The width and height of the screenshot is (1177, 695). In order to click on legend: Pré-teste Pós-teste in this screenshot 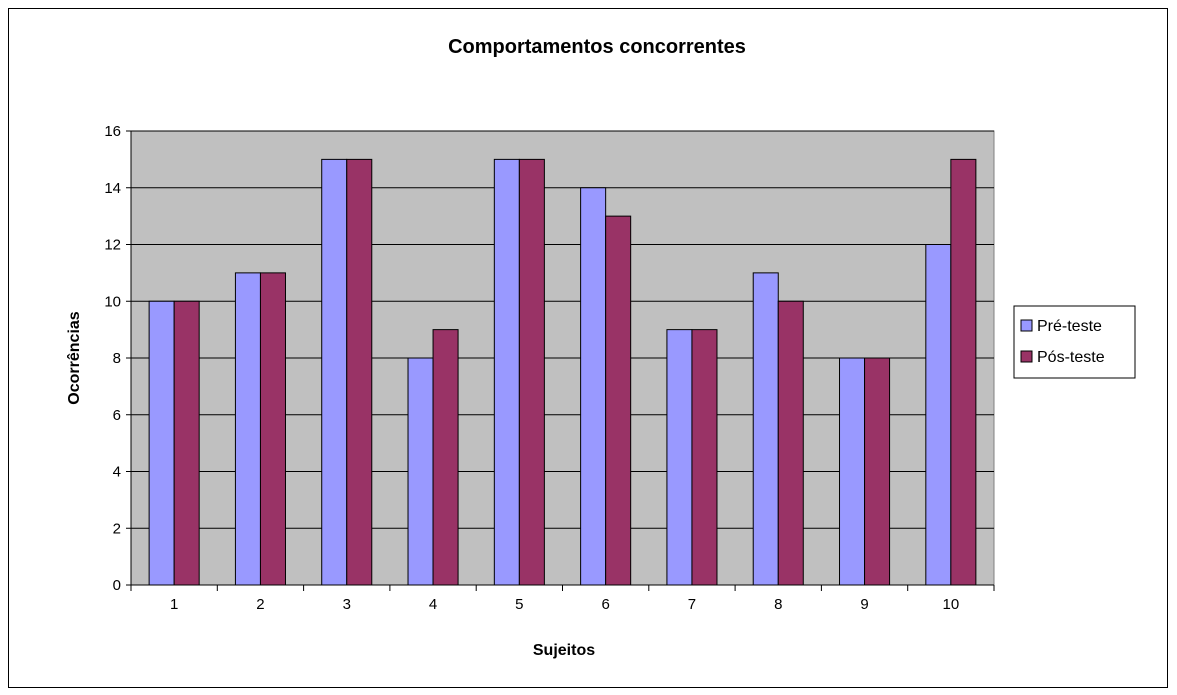, I will do `click(1074, 342)`.